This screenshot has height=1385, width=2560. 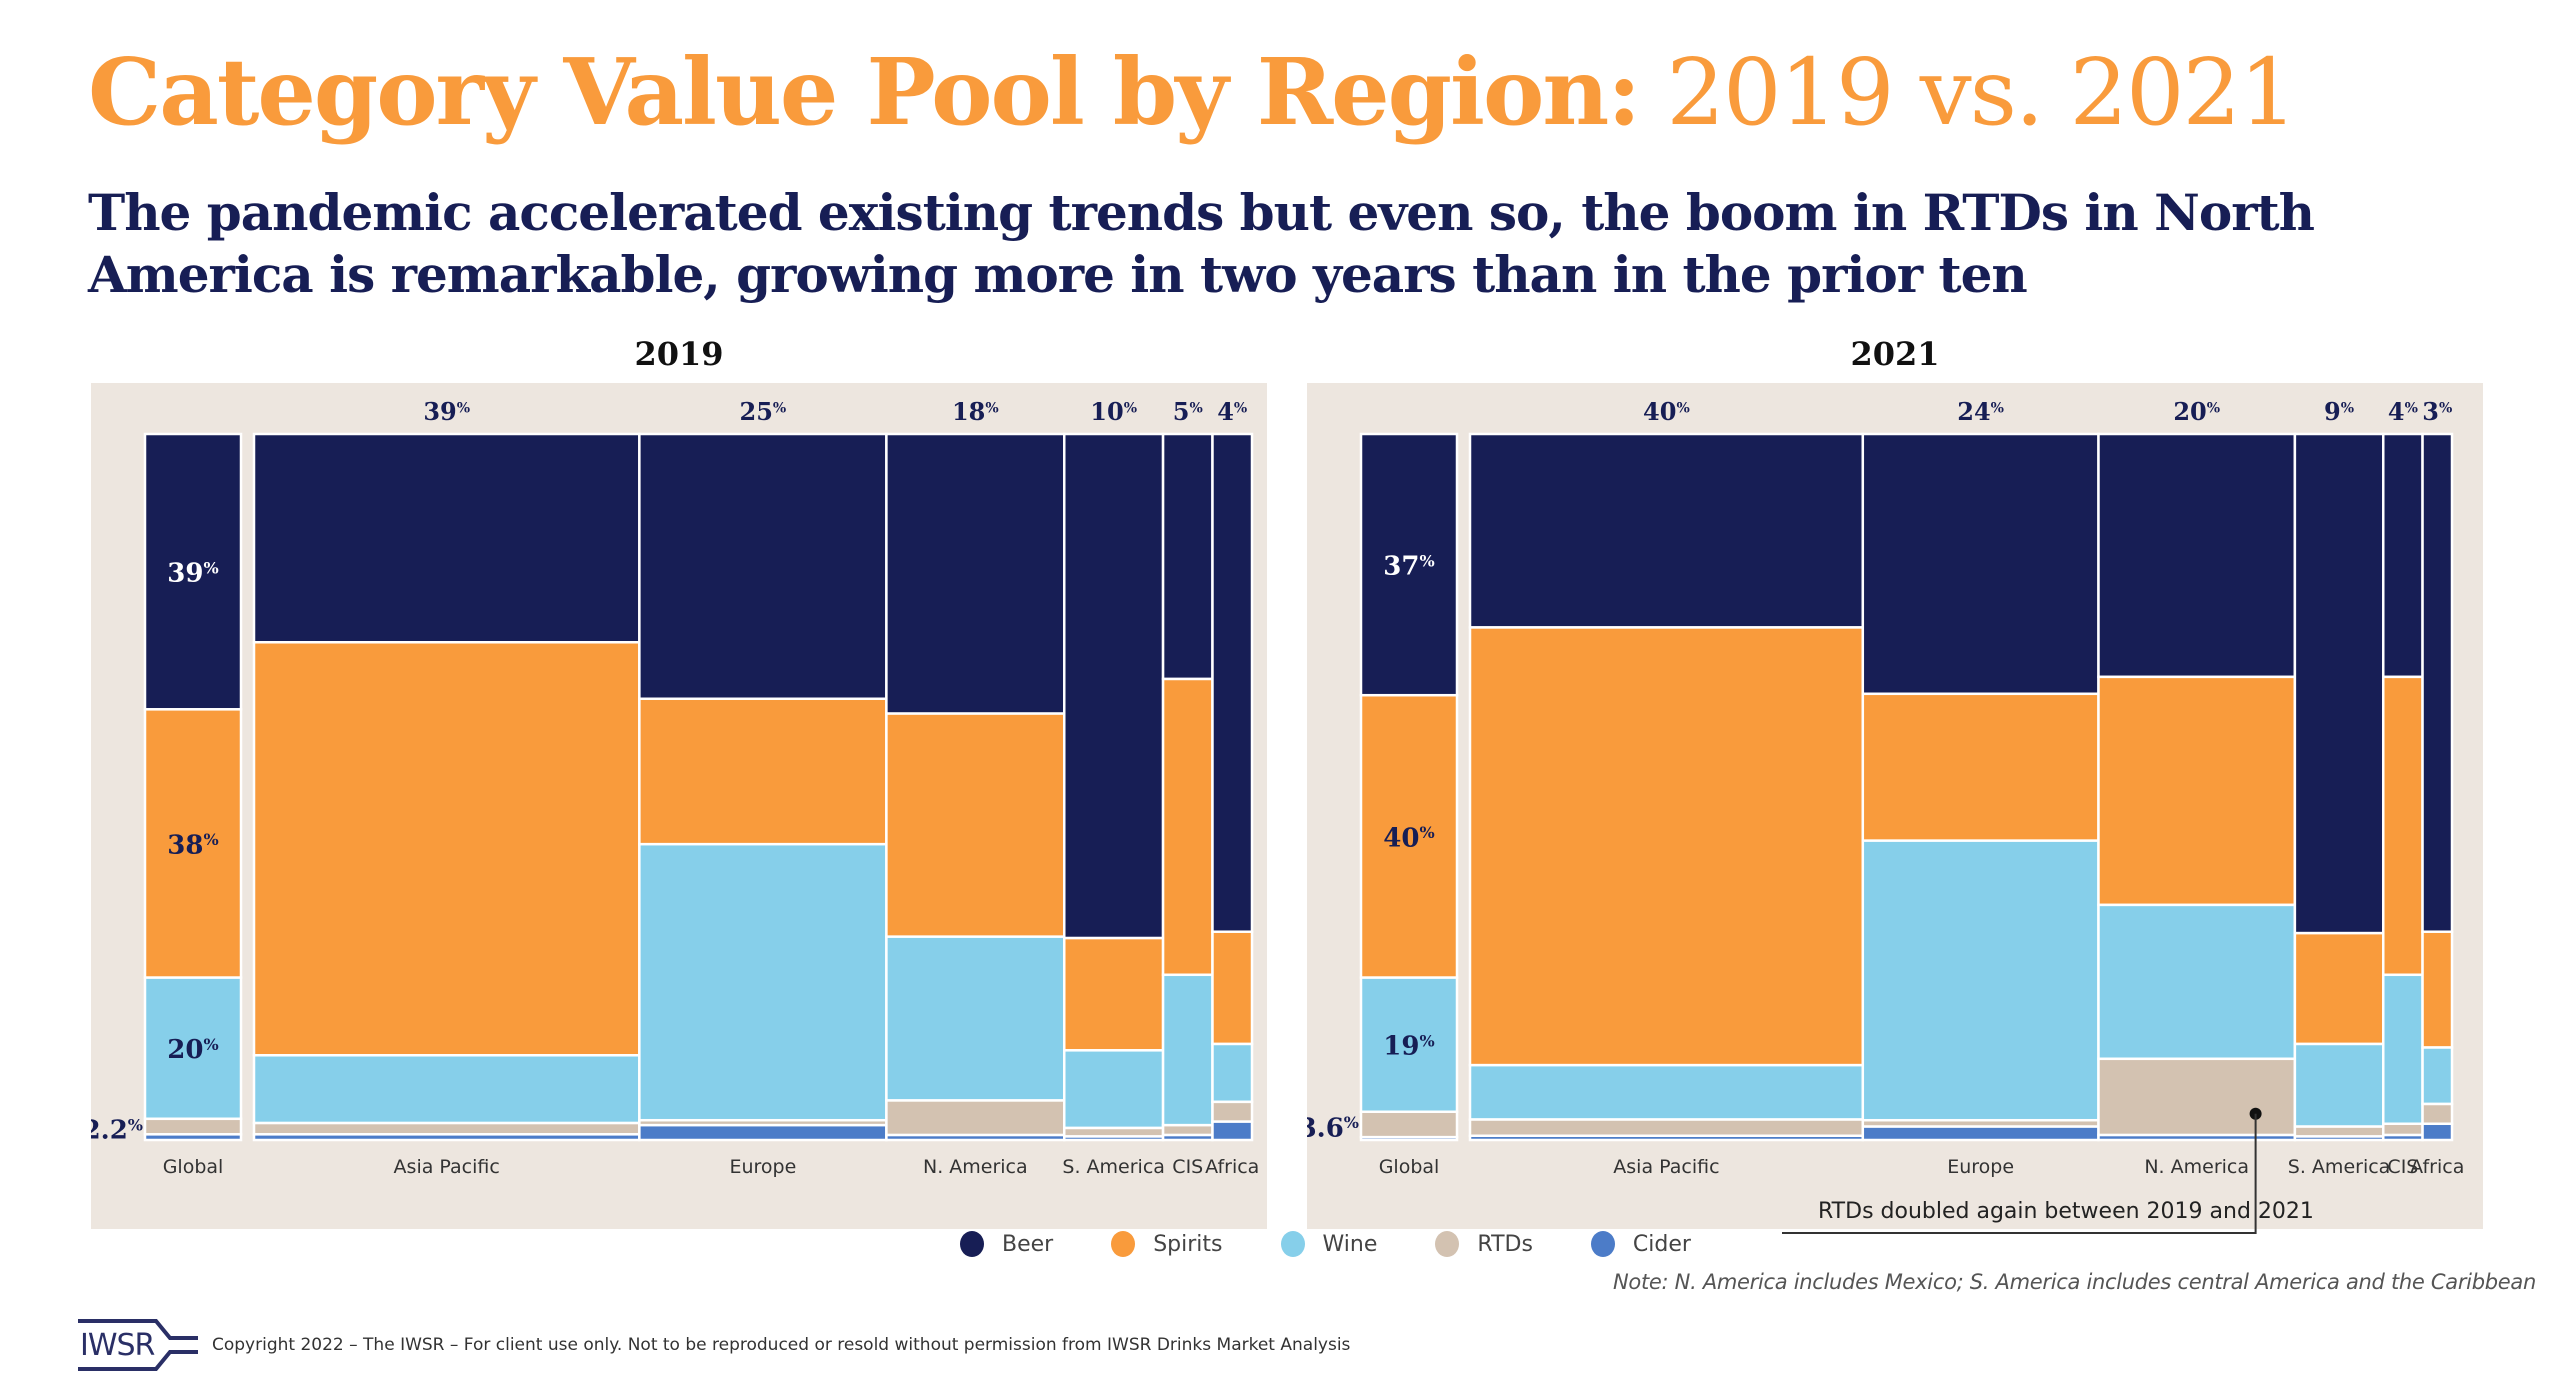 What do you see at coordinates (763, 787) in the screenshot?
I see `bar-europe` at bounding box center [763, 787].